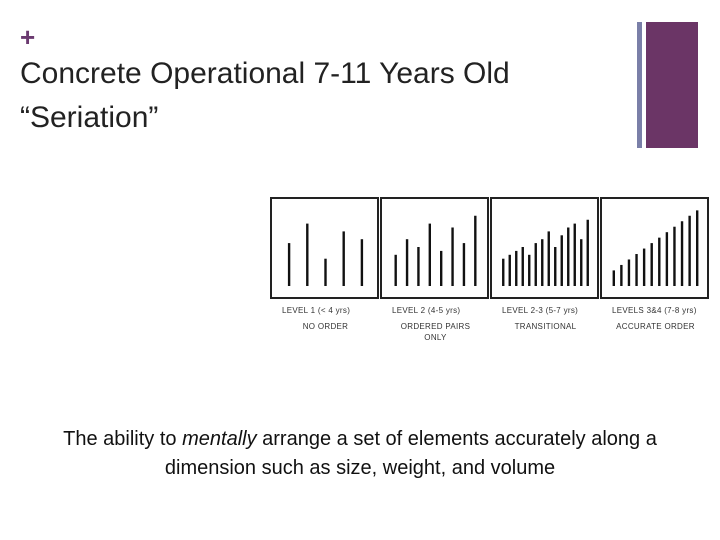 This screenshot has height=540, width=720. What do you see at coordinates (654, 310) in the screenshot?
I see `level-label: LEVELS 3&4 (7-8 yrs)` at bounding box center [654, 310].